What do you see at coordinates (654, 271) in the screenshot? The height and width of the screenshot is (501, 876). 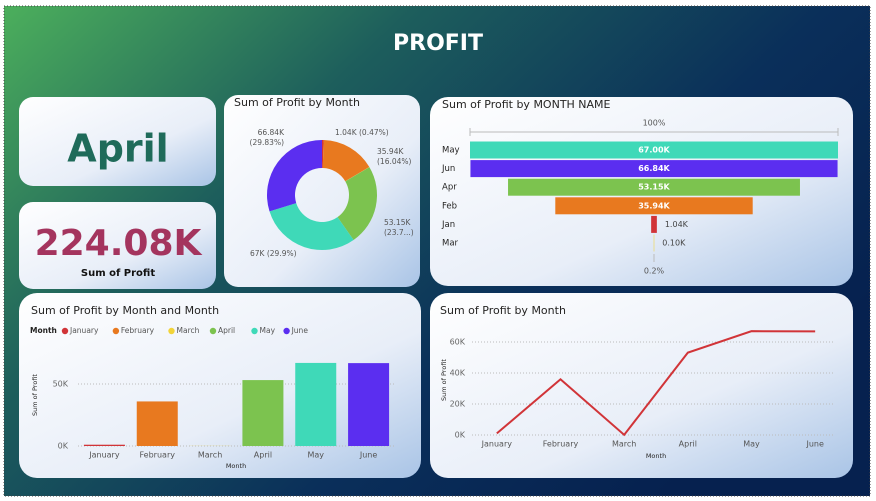 I see `funnel-bottom-label: 0.2%` at bounding box center [654, 271].